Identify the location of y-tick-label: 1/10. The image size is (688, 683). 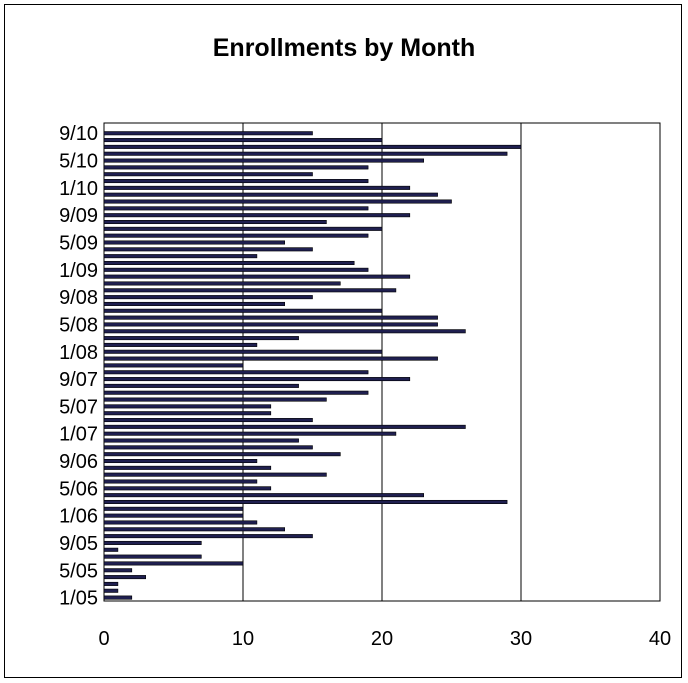
(78, 189).